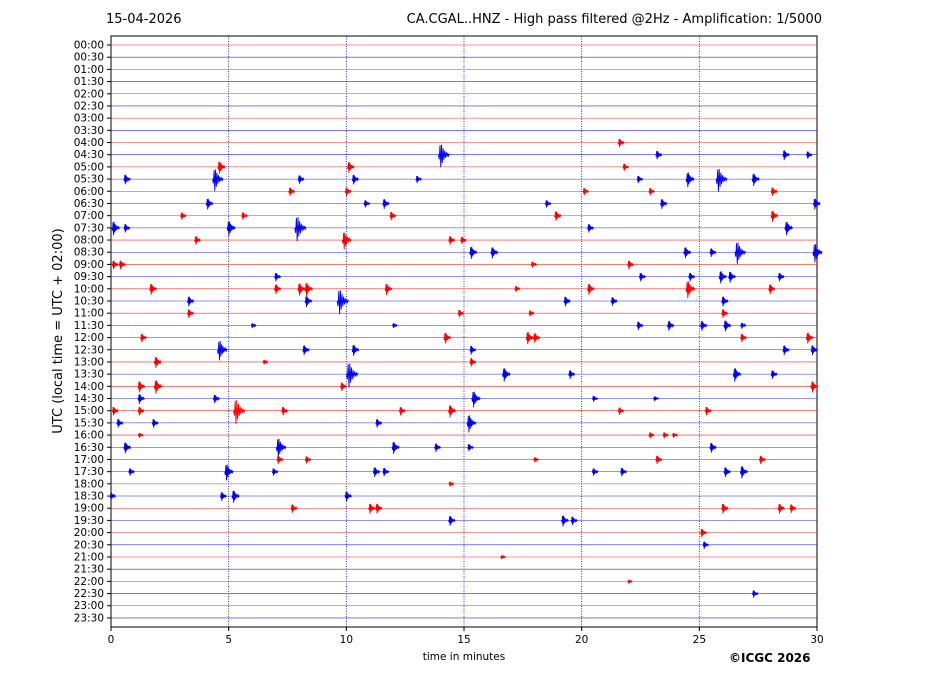  I want to click on ytick-label-1930: 19:30, so click(89, 521).